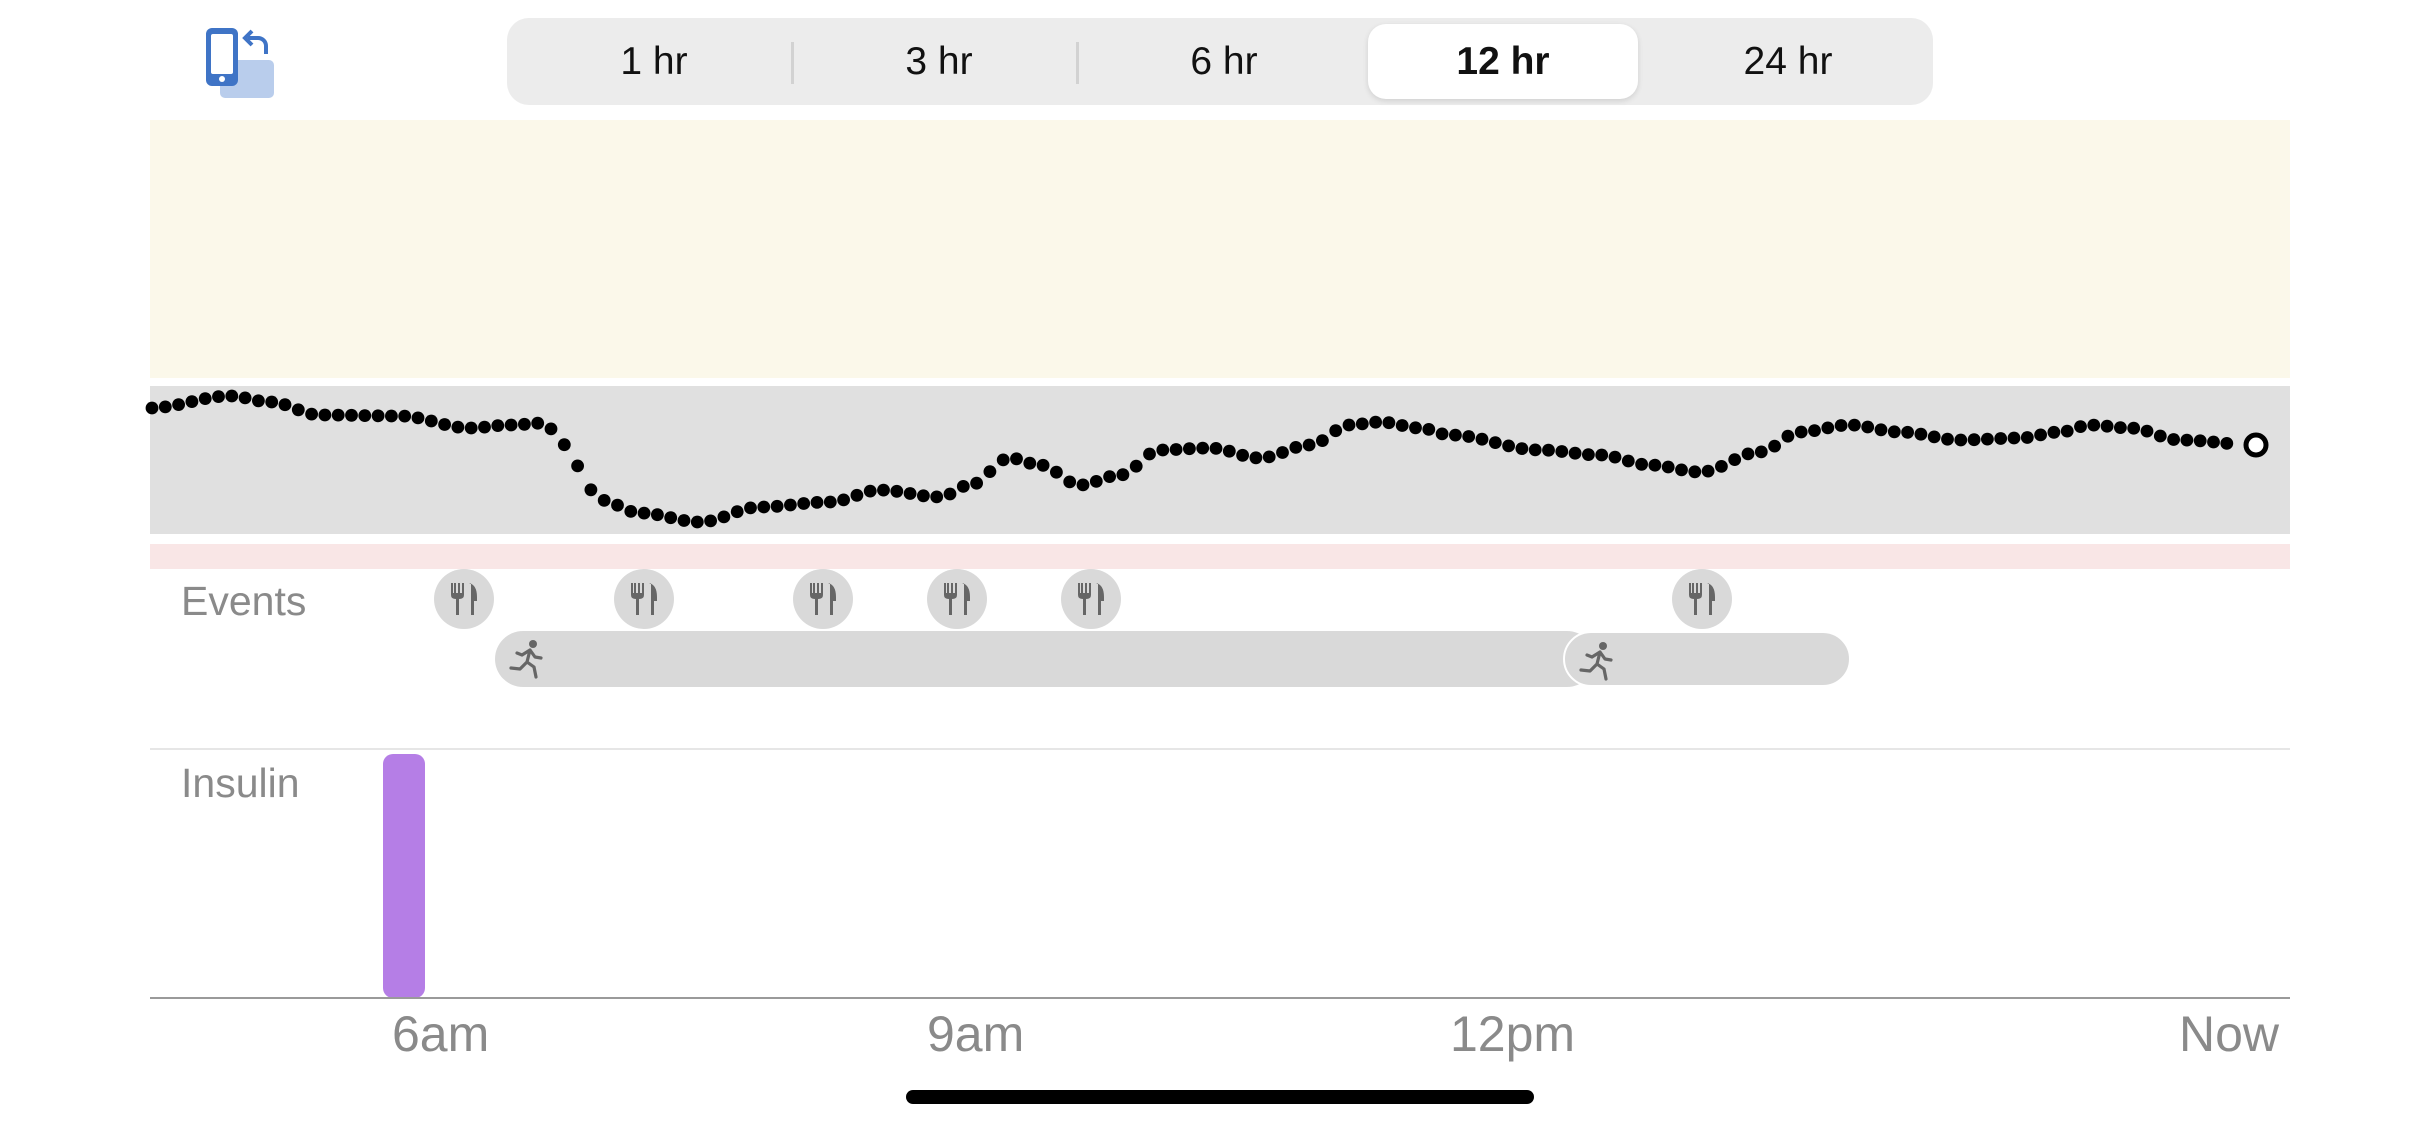  What do you see at coordinates (244, 601) in the screenshot?
I see `events-label: Events` at bounding box center [244, 601].